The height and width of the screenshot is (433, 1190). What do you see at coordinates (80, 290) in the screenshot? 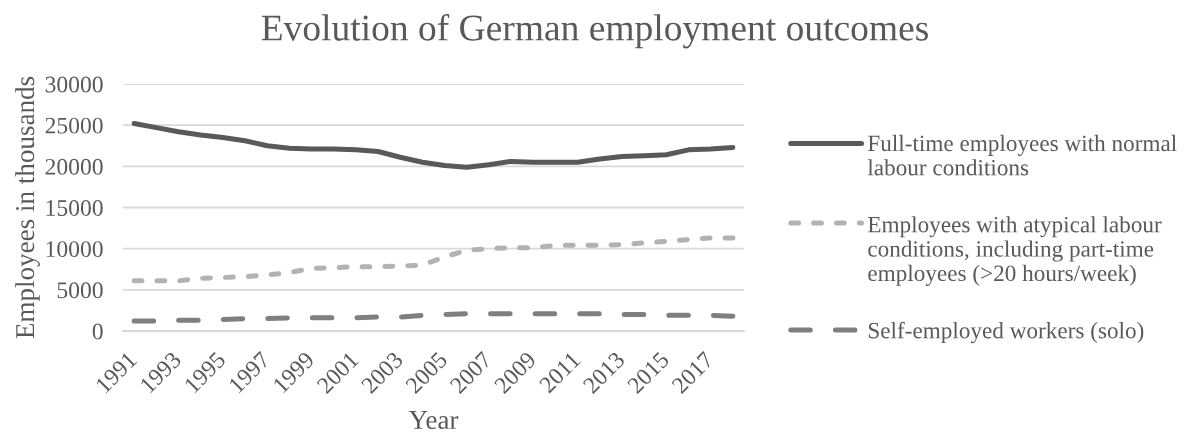
I see `y-tick-label: 5000` at bounding box center [80, 290].